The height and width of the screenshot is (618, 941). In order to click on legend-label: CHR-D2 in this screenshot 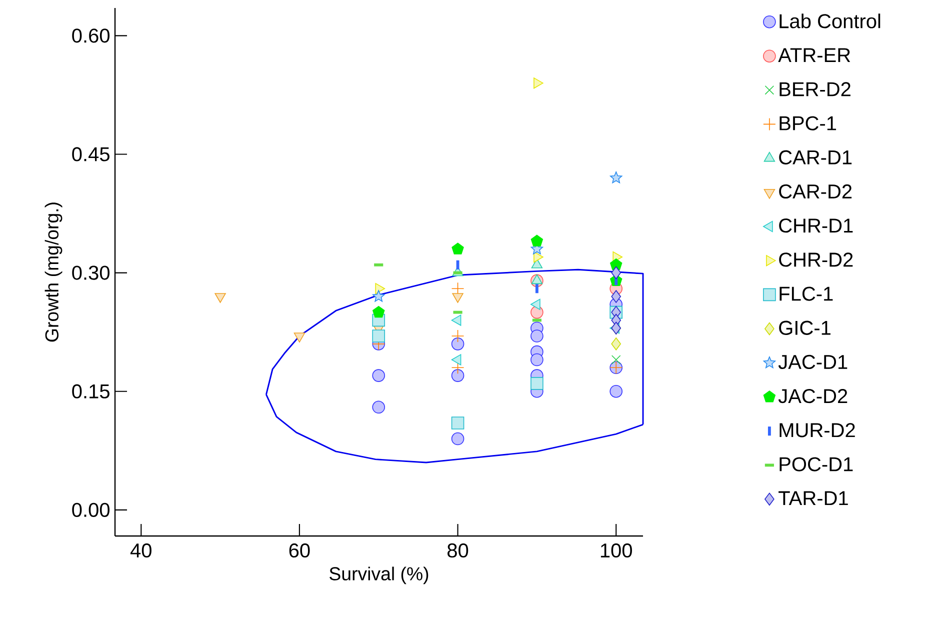, I will do `click(816, 259)`.